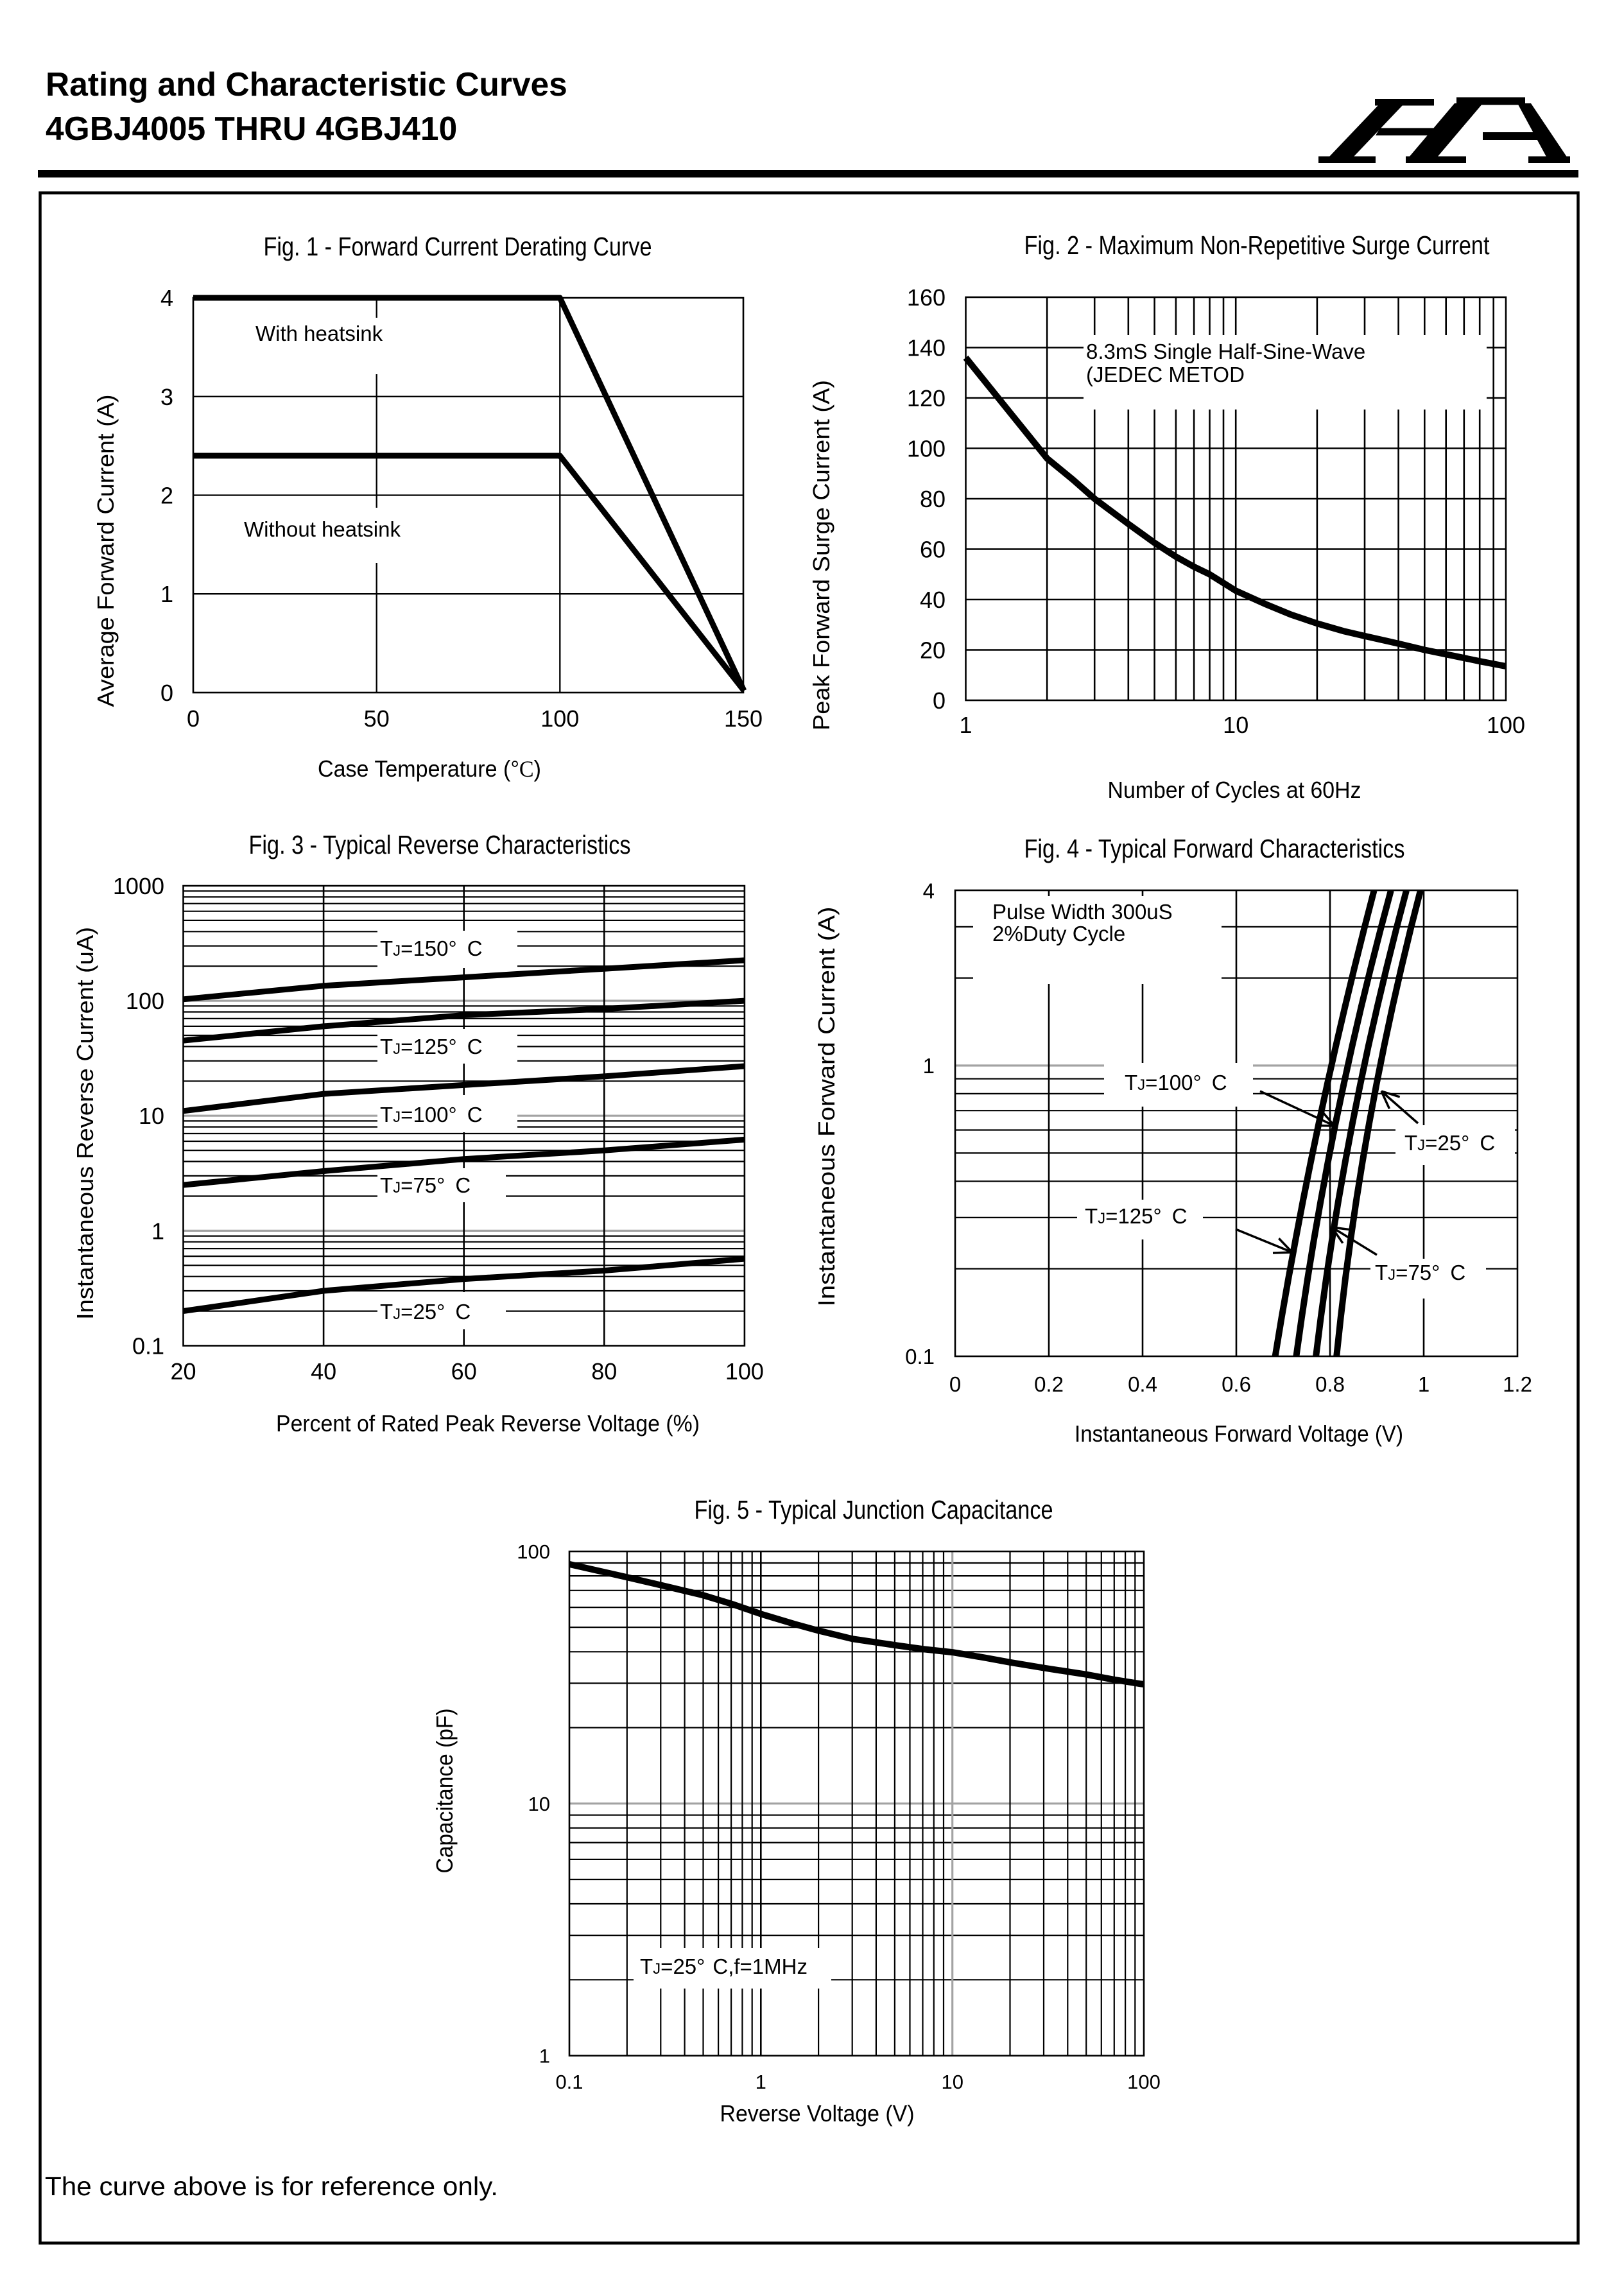 This screenshot has height=2296, width=1624. I want to click on svg-text: 140, so click(926, 348).